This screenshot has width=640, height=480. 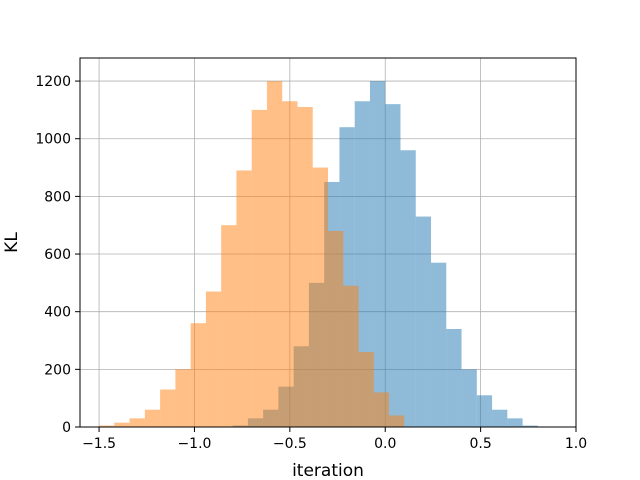 What do you see at coordinates (385, 444) in the screenshot?
I see `x-tick-label: 0.0` at bounding box center [385, 444].